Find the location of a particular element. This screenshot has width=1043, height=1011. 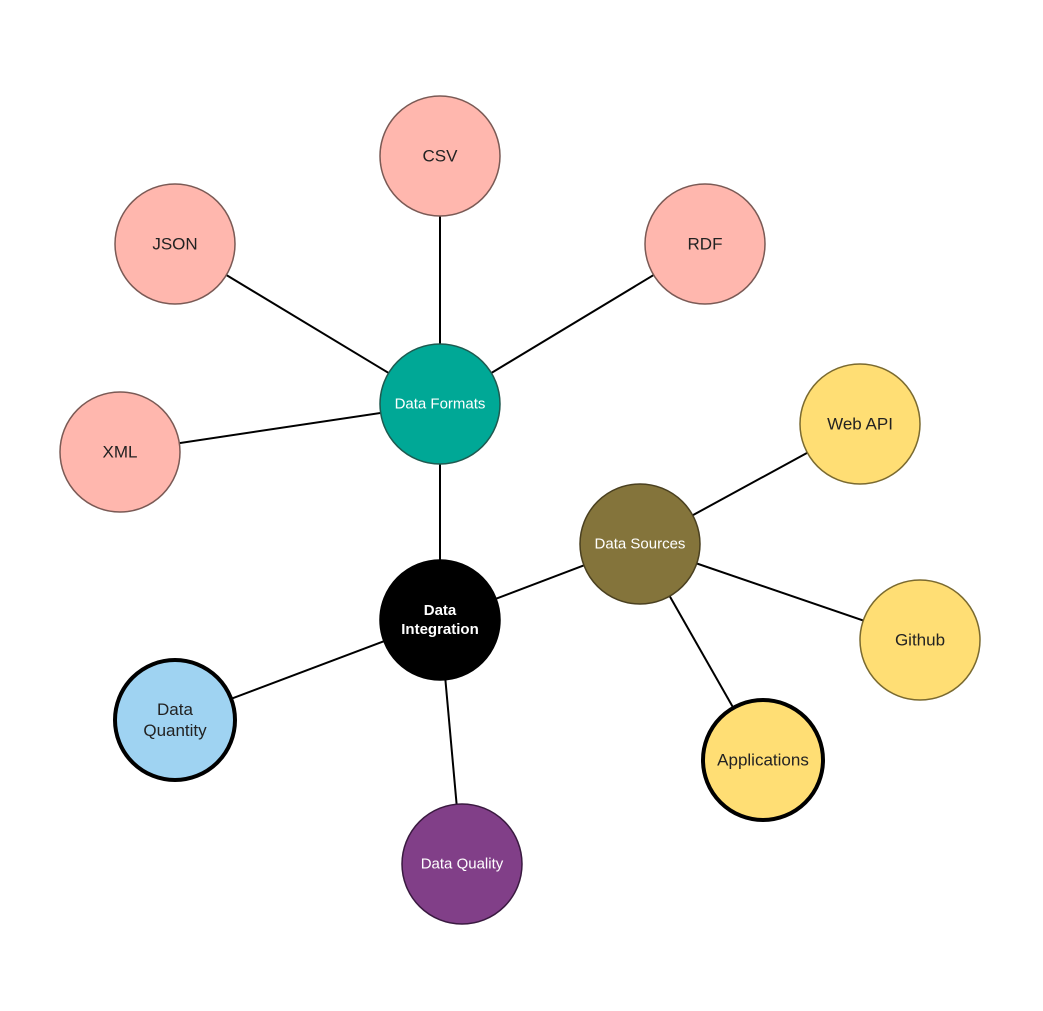

node-label-github: Github is located at coordinates (920, 640).